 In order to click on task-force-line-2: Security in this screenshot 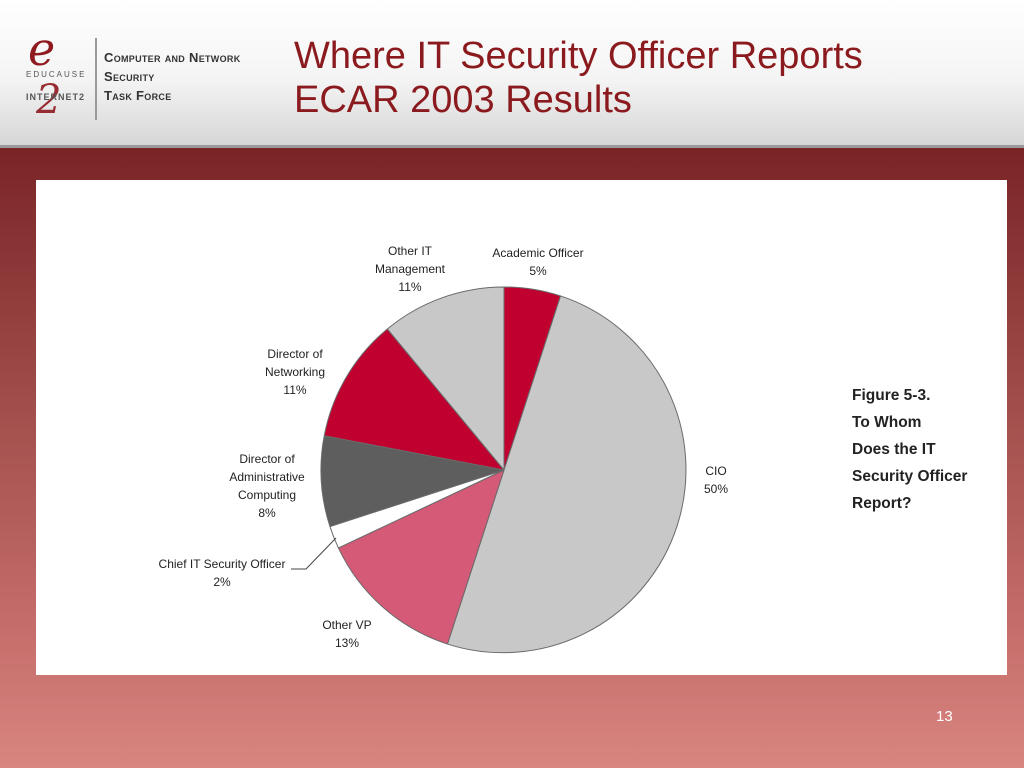, I will do `click(129, 76)`.